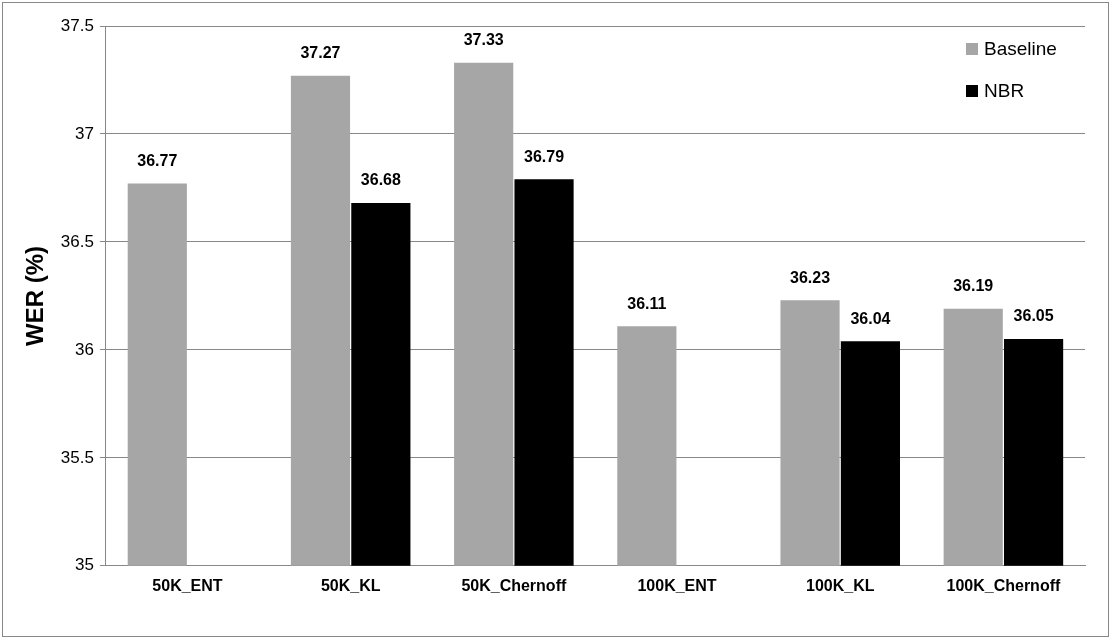 The image size is (1111, 639). Describe the element at coordinates (84, 349) in the screenshot. I see `y-tick-label: 36` at that location.